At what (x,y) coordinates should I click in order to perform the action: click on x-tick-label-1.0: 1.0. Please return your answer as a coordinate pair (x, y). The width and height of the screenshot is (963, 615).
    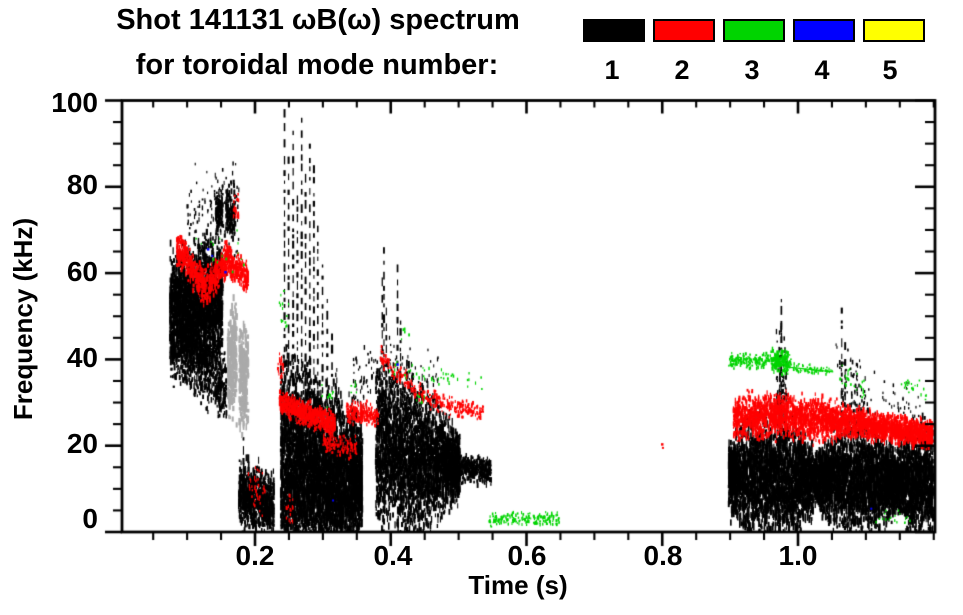
    Looking at the image, I should click on (798, 555).